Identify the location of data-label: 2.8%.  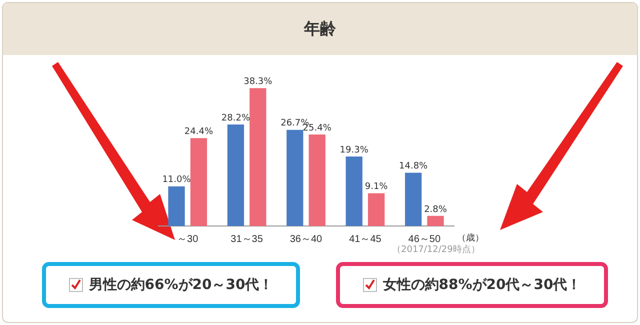
(436, 209).